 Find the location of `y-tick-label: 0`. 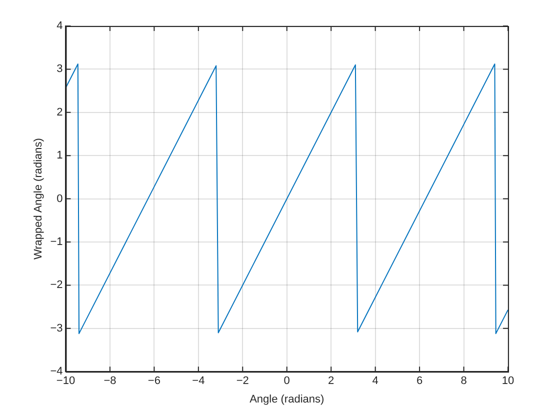

y-tick-label: 0 is located at coordinates (59, 198).